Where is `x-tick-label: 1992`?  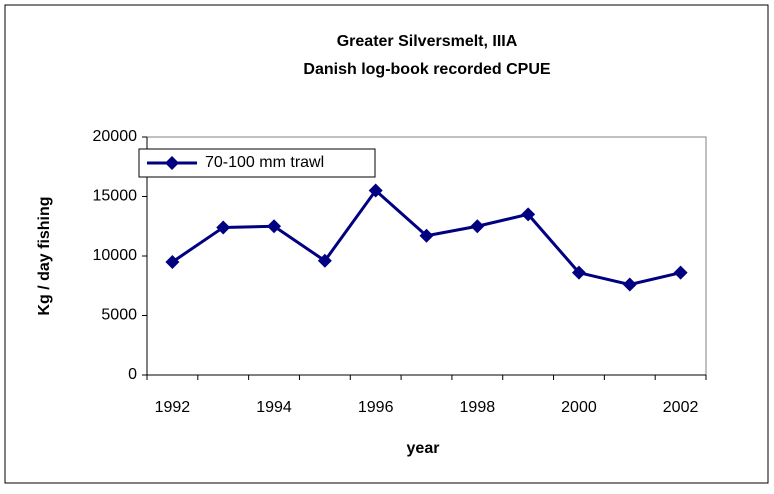
x-tick-label: 1992 is located at coordinates (173, 407).